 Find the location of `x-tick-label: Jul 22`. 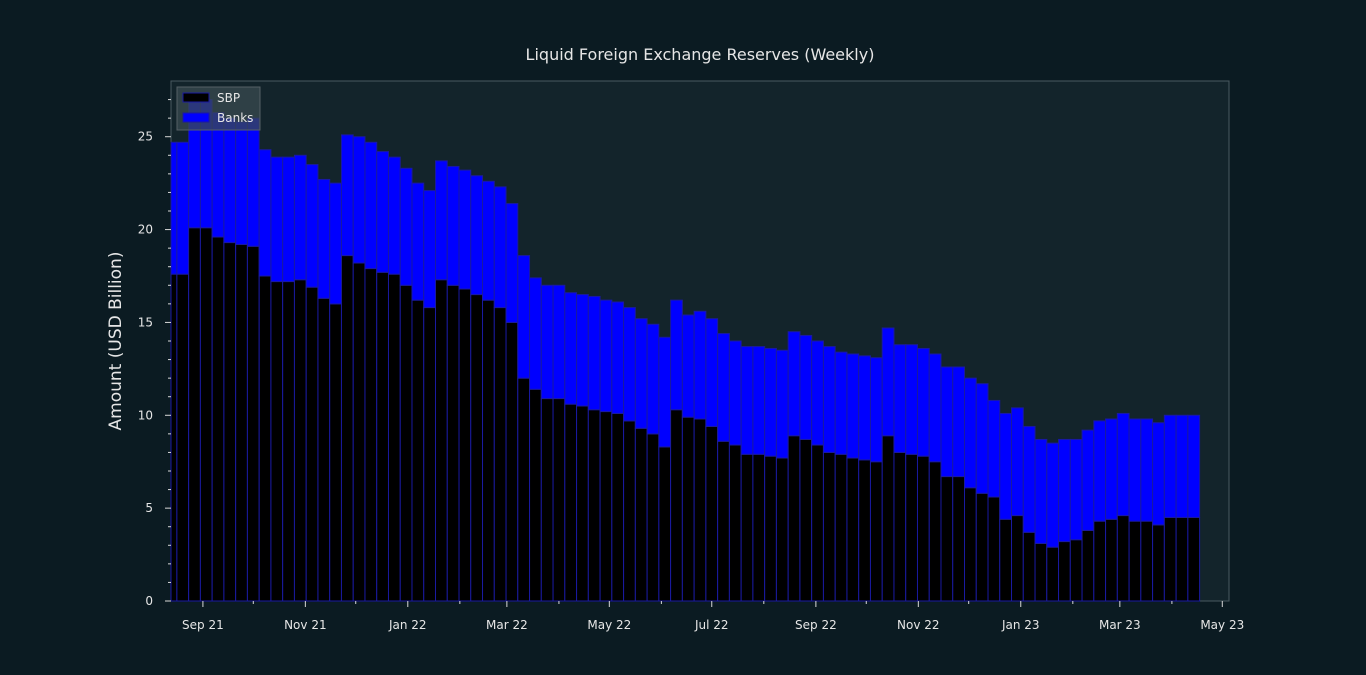

x-tick-label: Jul 22 is located at coordinates (711, 625).